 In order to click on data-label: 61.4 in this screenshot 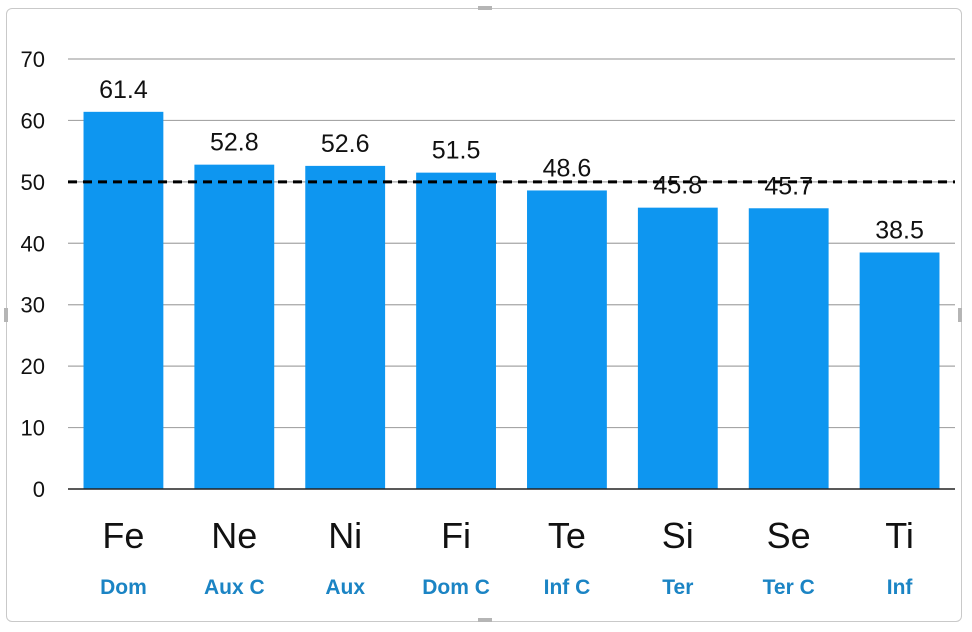, I will do `click(123, 90)`.